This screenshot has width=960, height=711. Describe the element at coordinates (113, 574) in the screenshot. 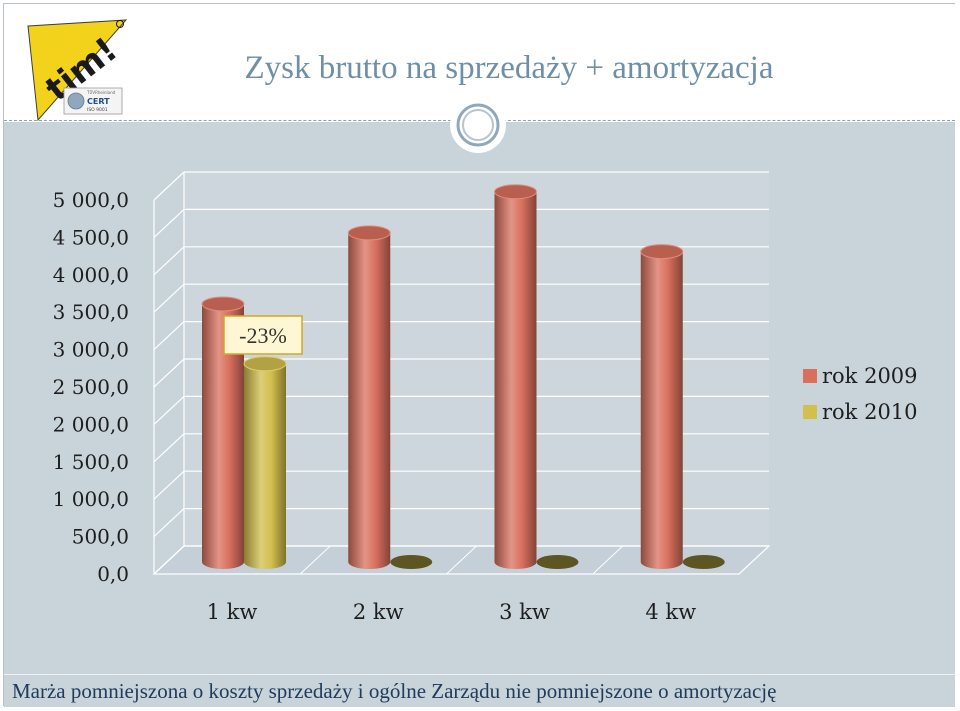

I see `y-tick-label: 0,0` at that location.